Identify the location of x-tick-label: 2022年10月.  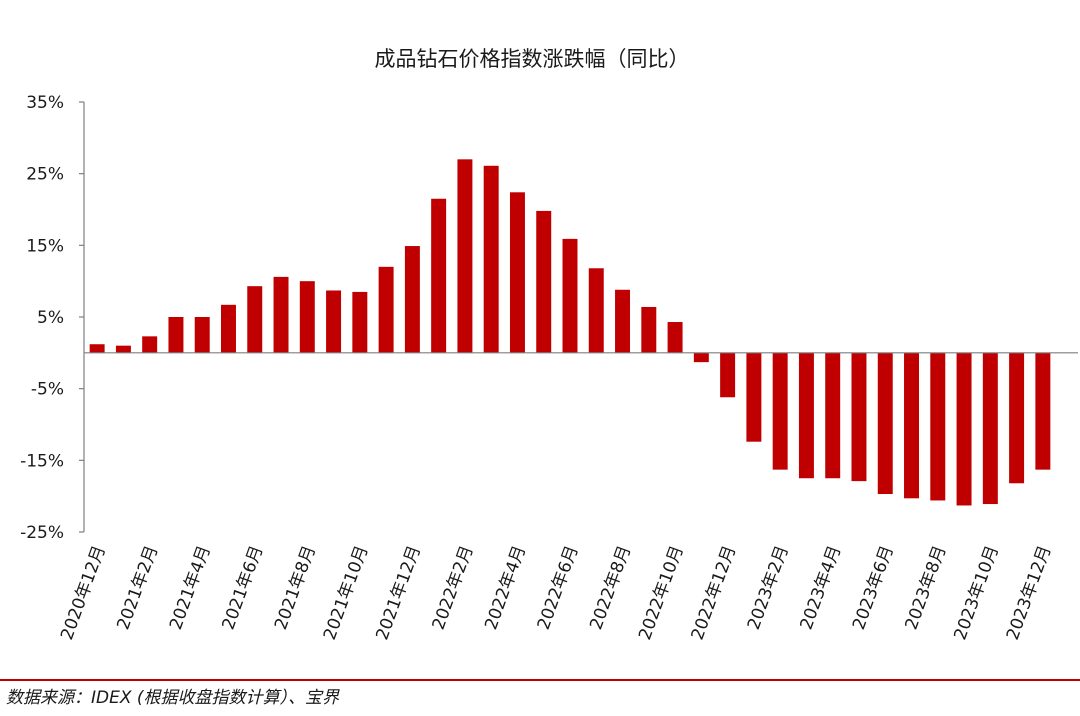
(661, 593).